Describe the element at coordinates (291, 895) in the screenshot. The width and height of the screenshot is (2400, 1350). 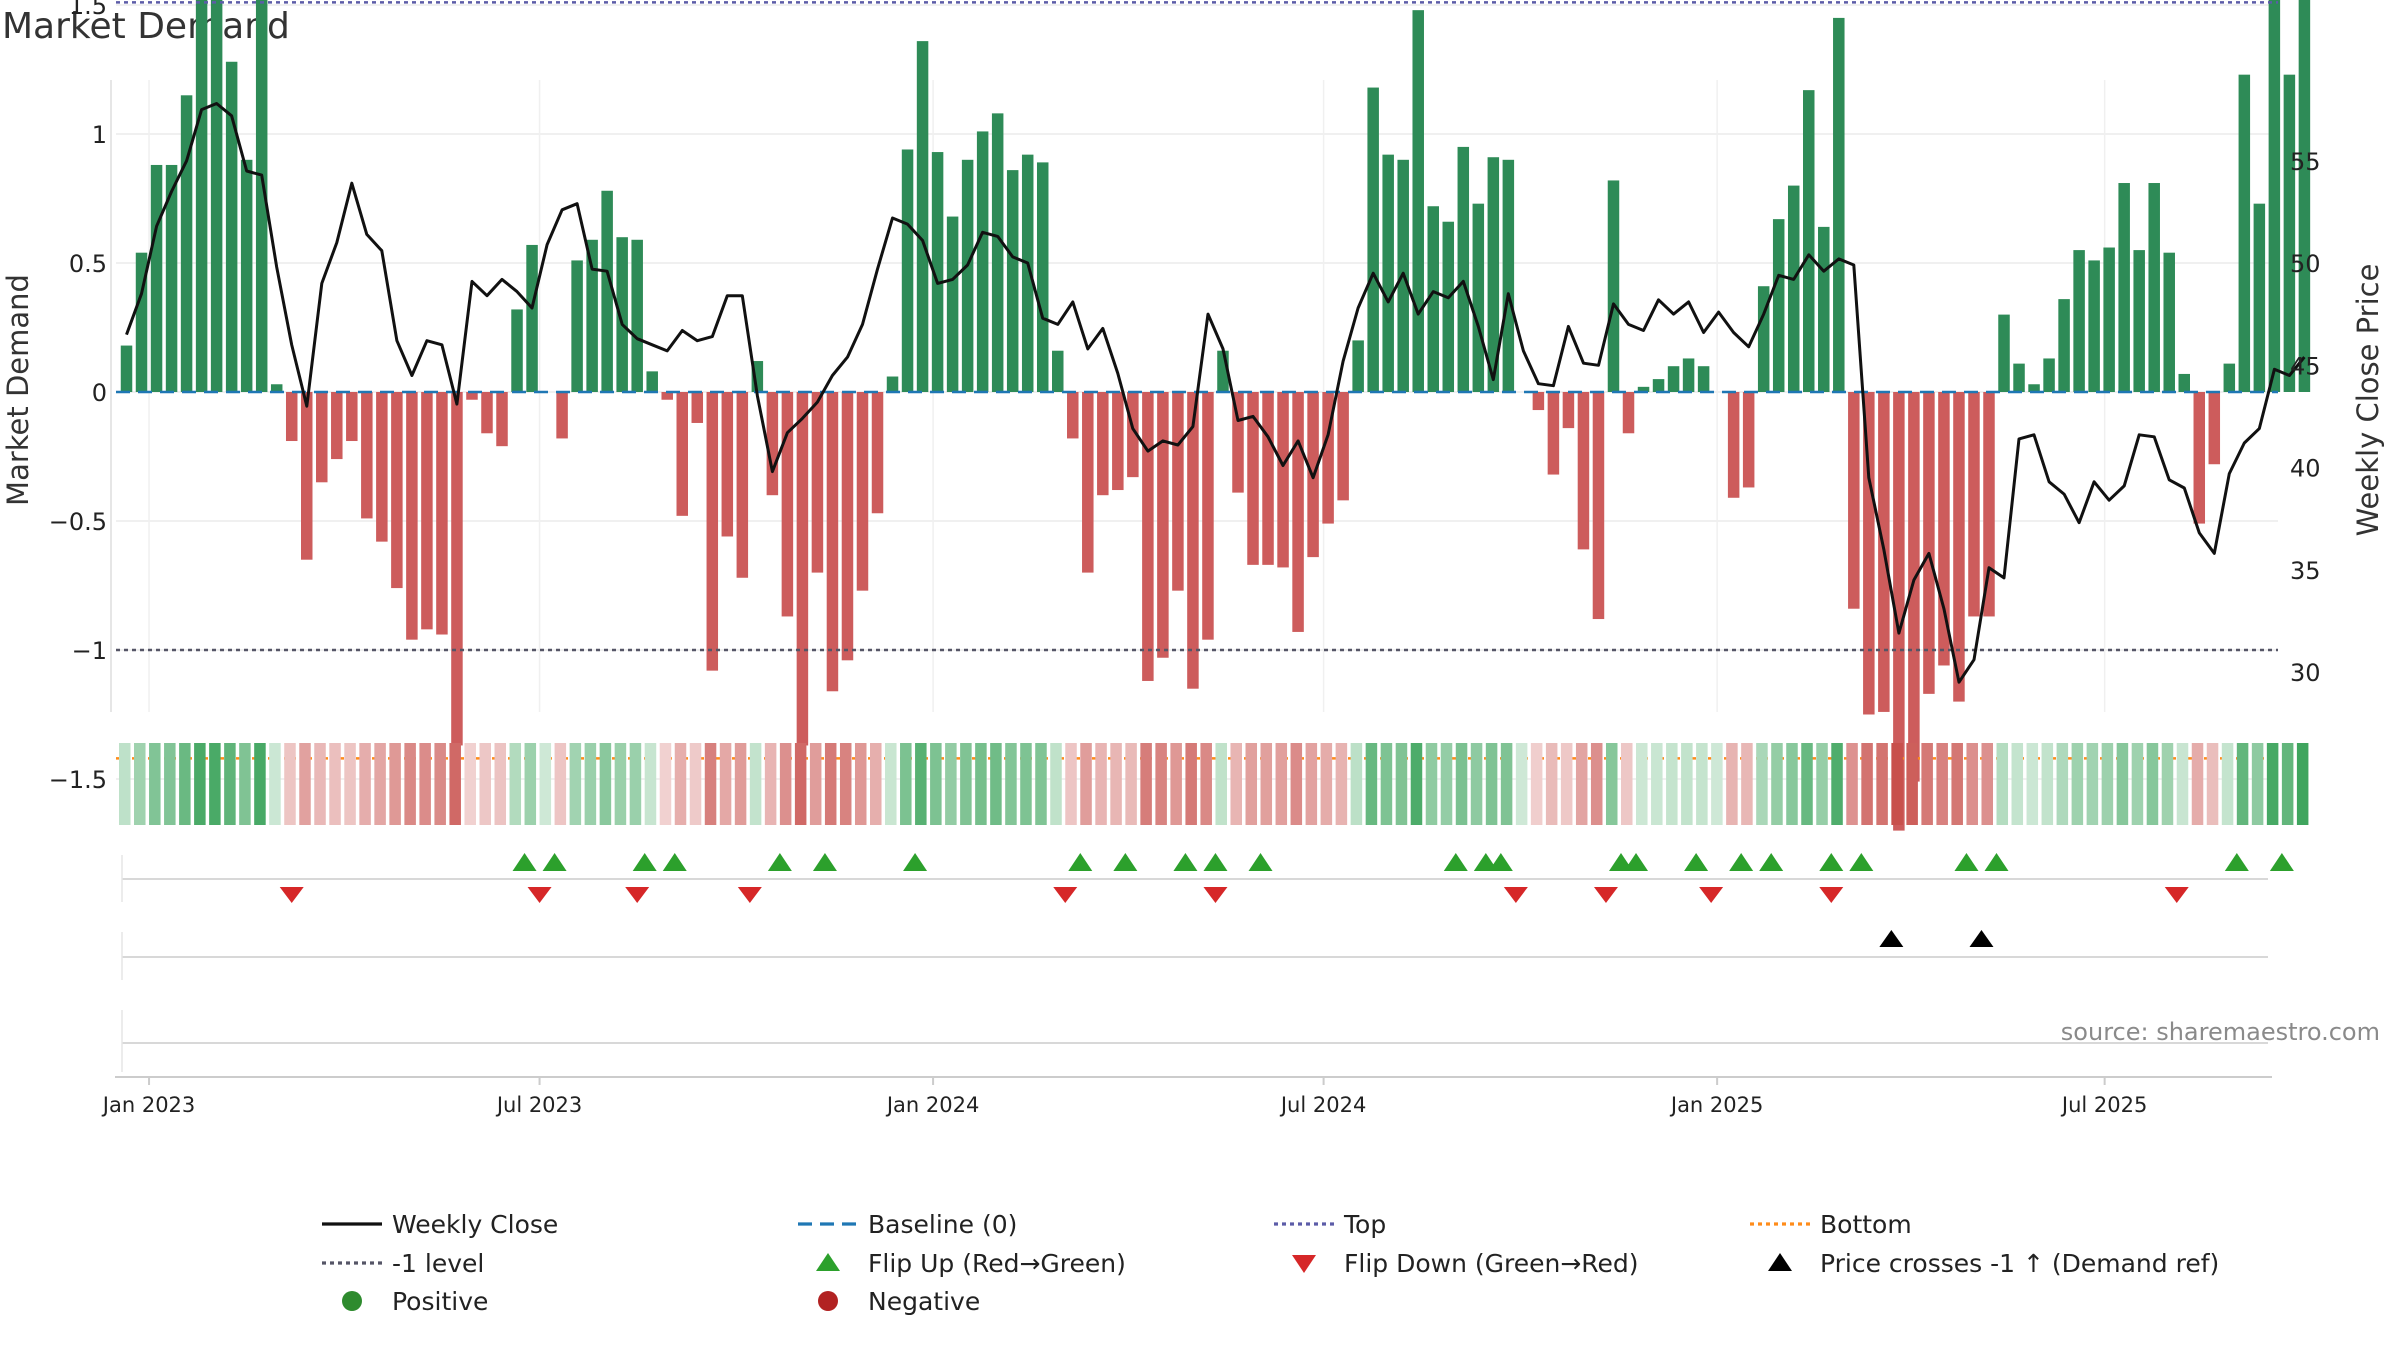
I see `flip-down-marker` at that location.